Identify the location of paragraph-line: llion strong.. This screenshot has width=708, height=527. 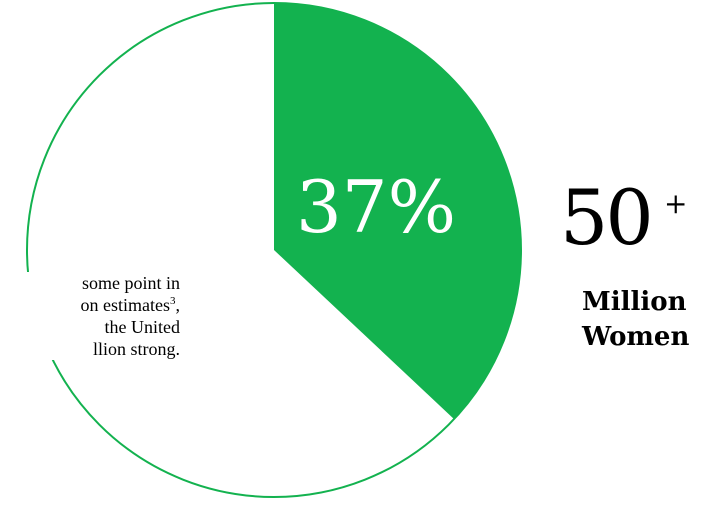
(136, 349).